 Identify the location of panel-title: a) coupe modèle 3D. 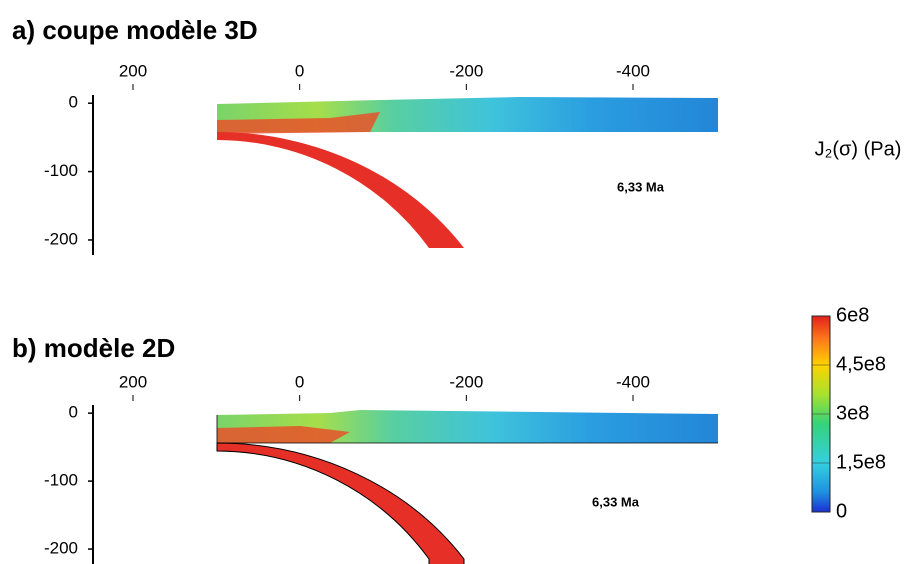
(135, 30).